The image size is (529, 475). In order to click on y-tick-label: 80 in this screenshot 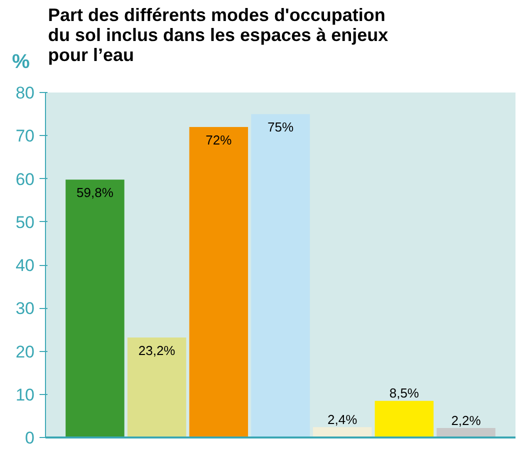, I will do `click(25, 92)`.